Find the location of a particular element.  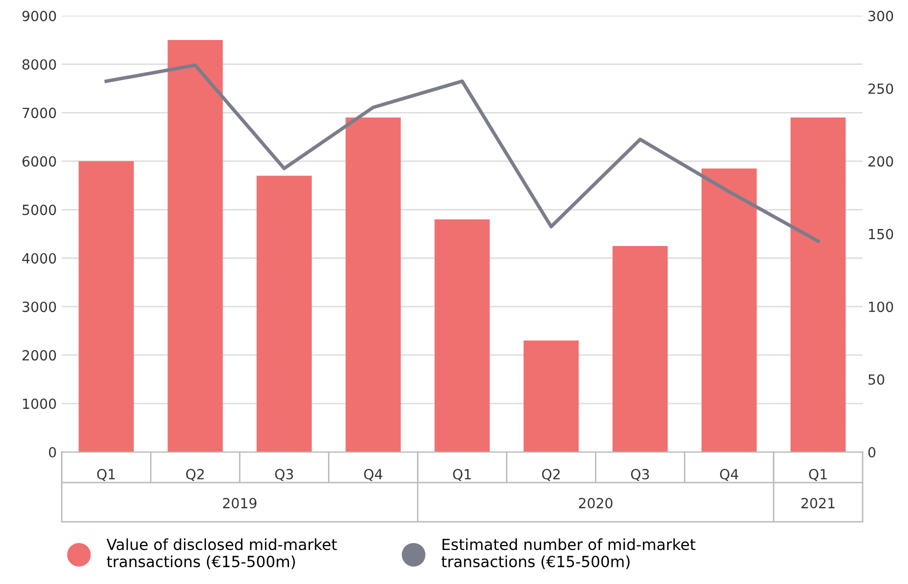

legend-label: Value of disclosed mid-market transactions (€15-500m) is located at coordinates (221, 554).